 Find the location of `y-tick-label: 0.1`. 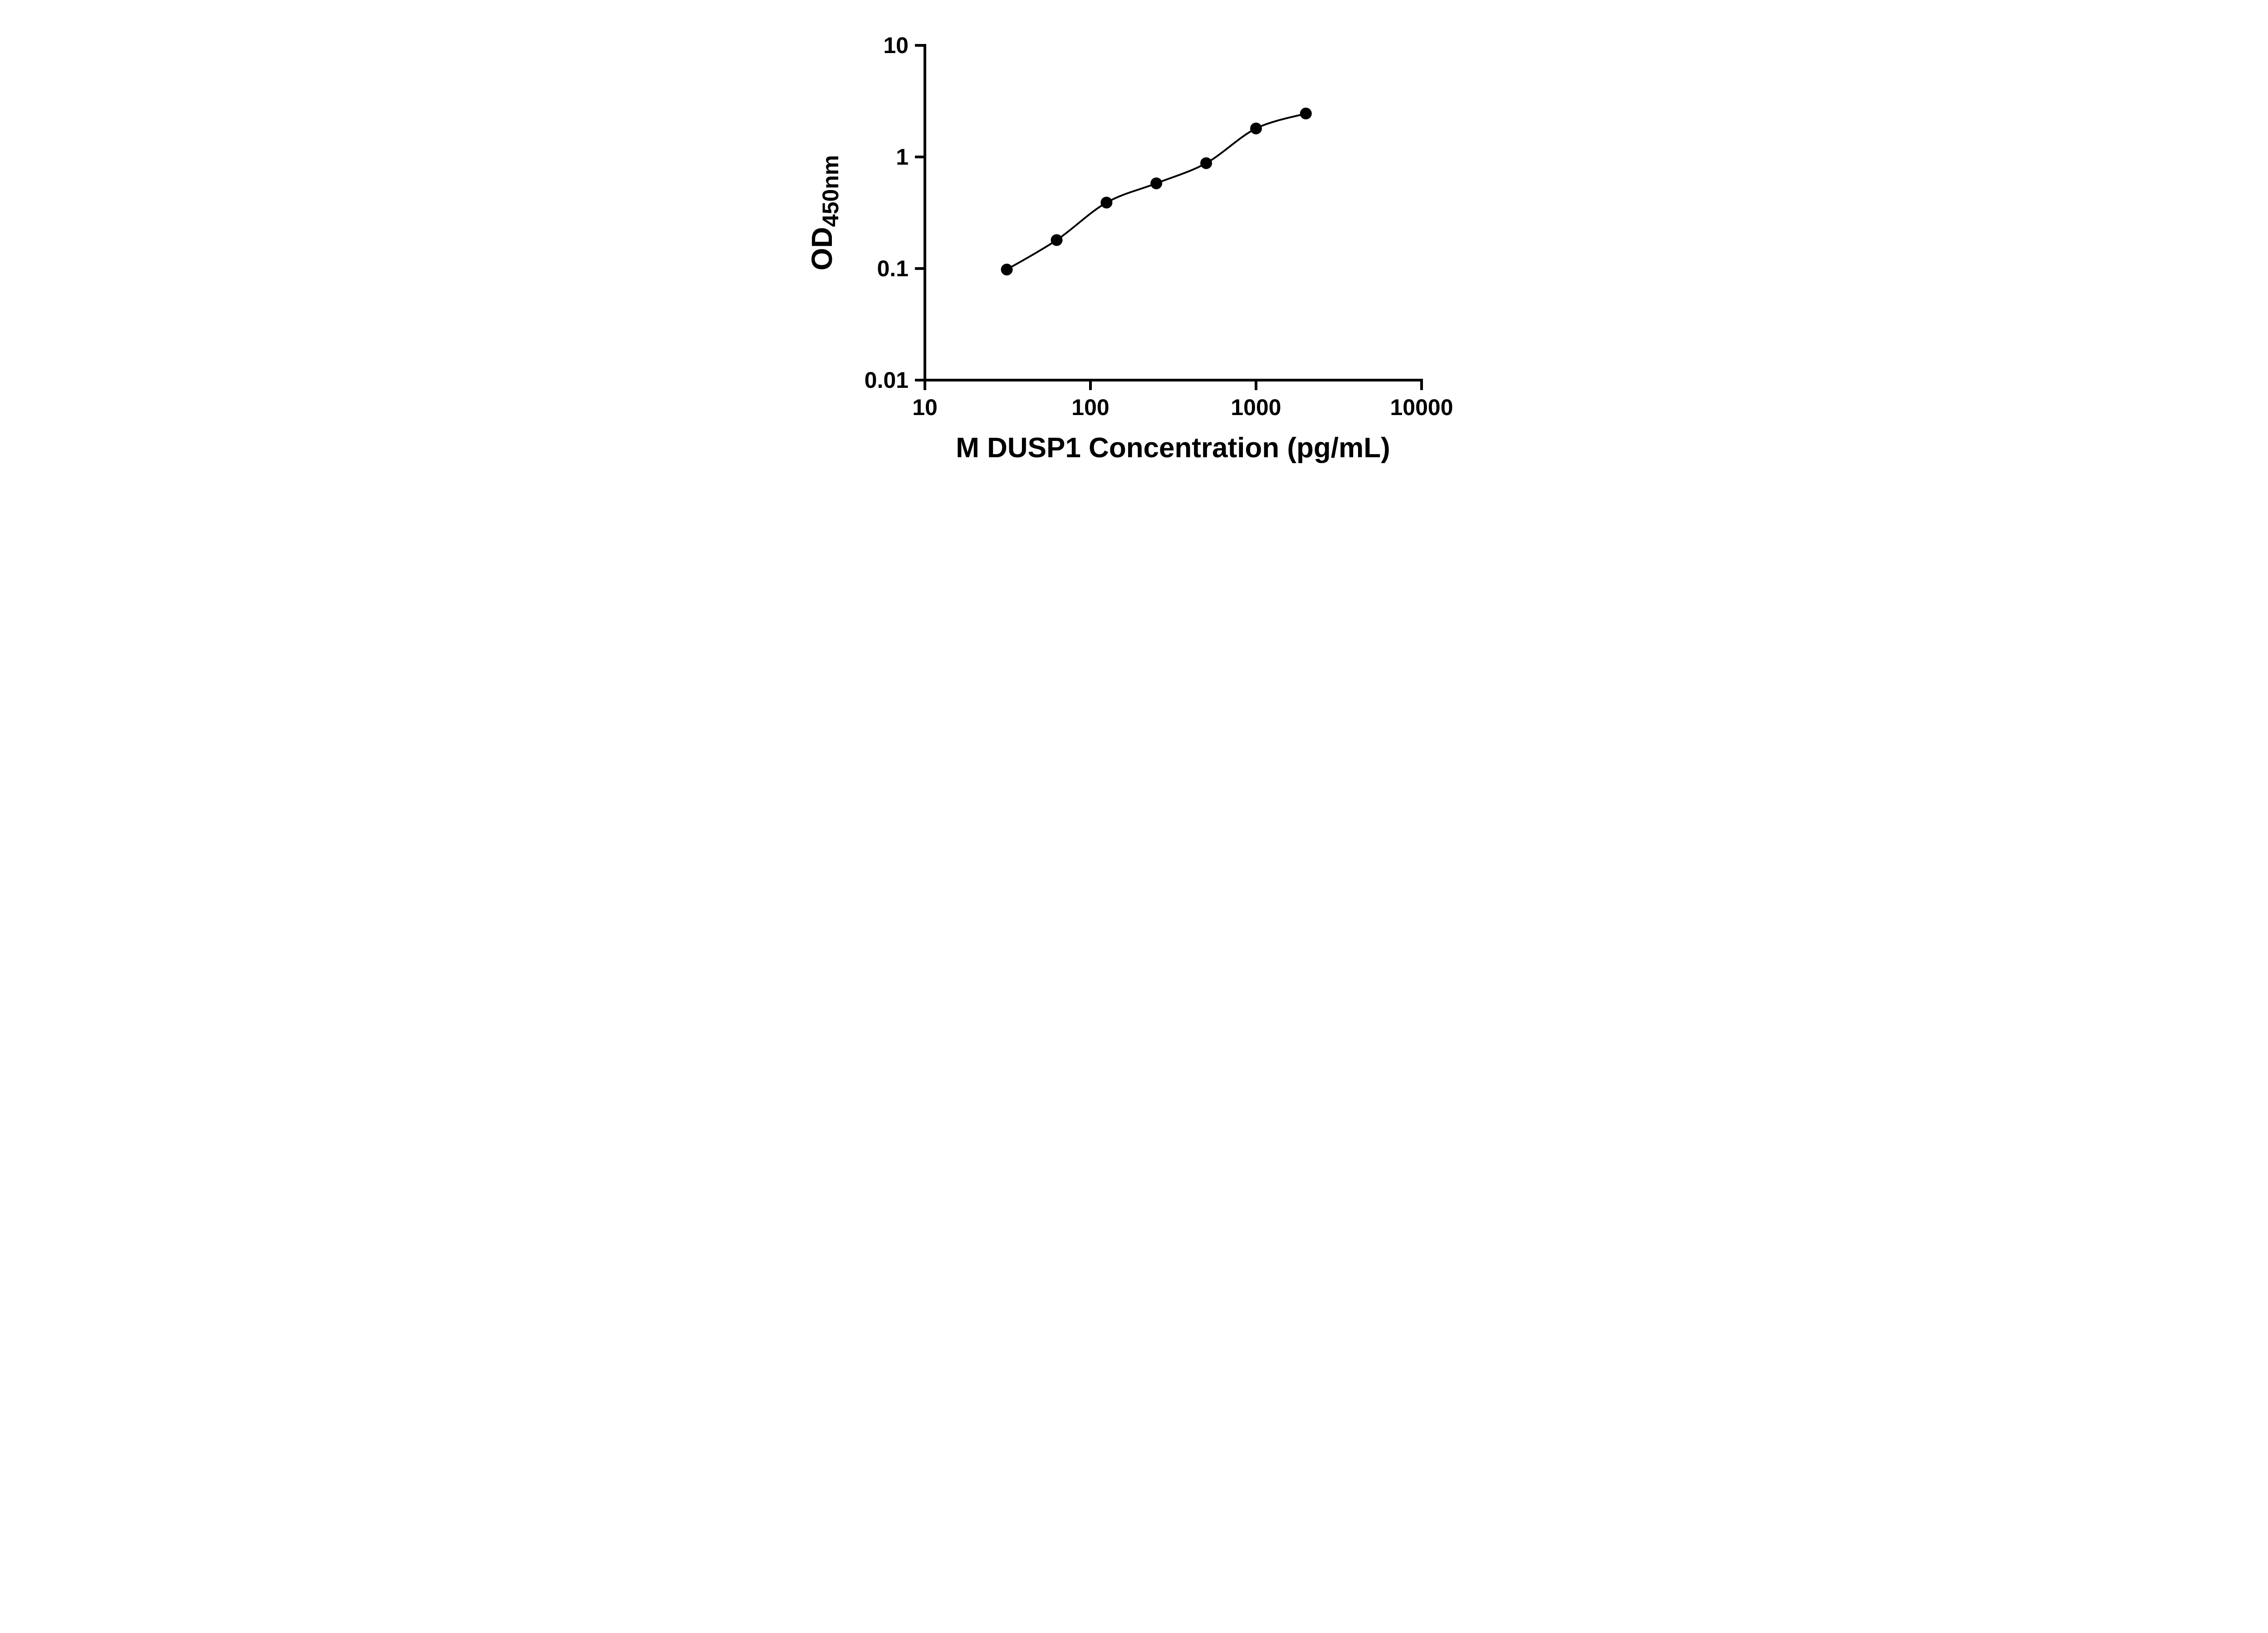

y-tick-label: 0.1 is located at coordinates (893, 268).